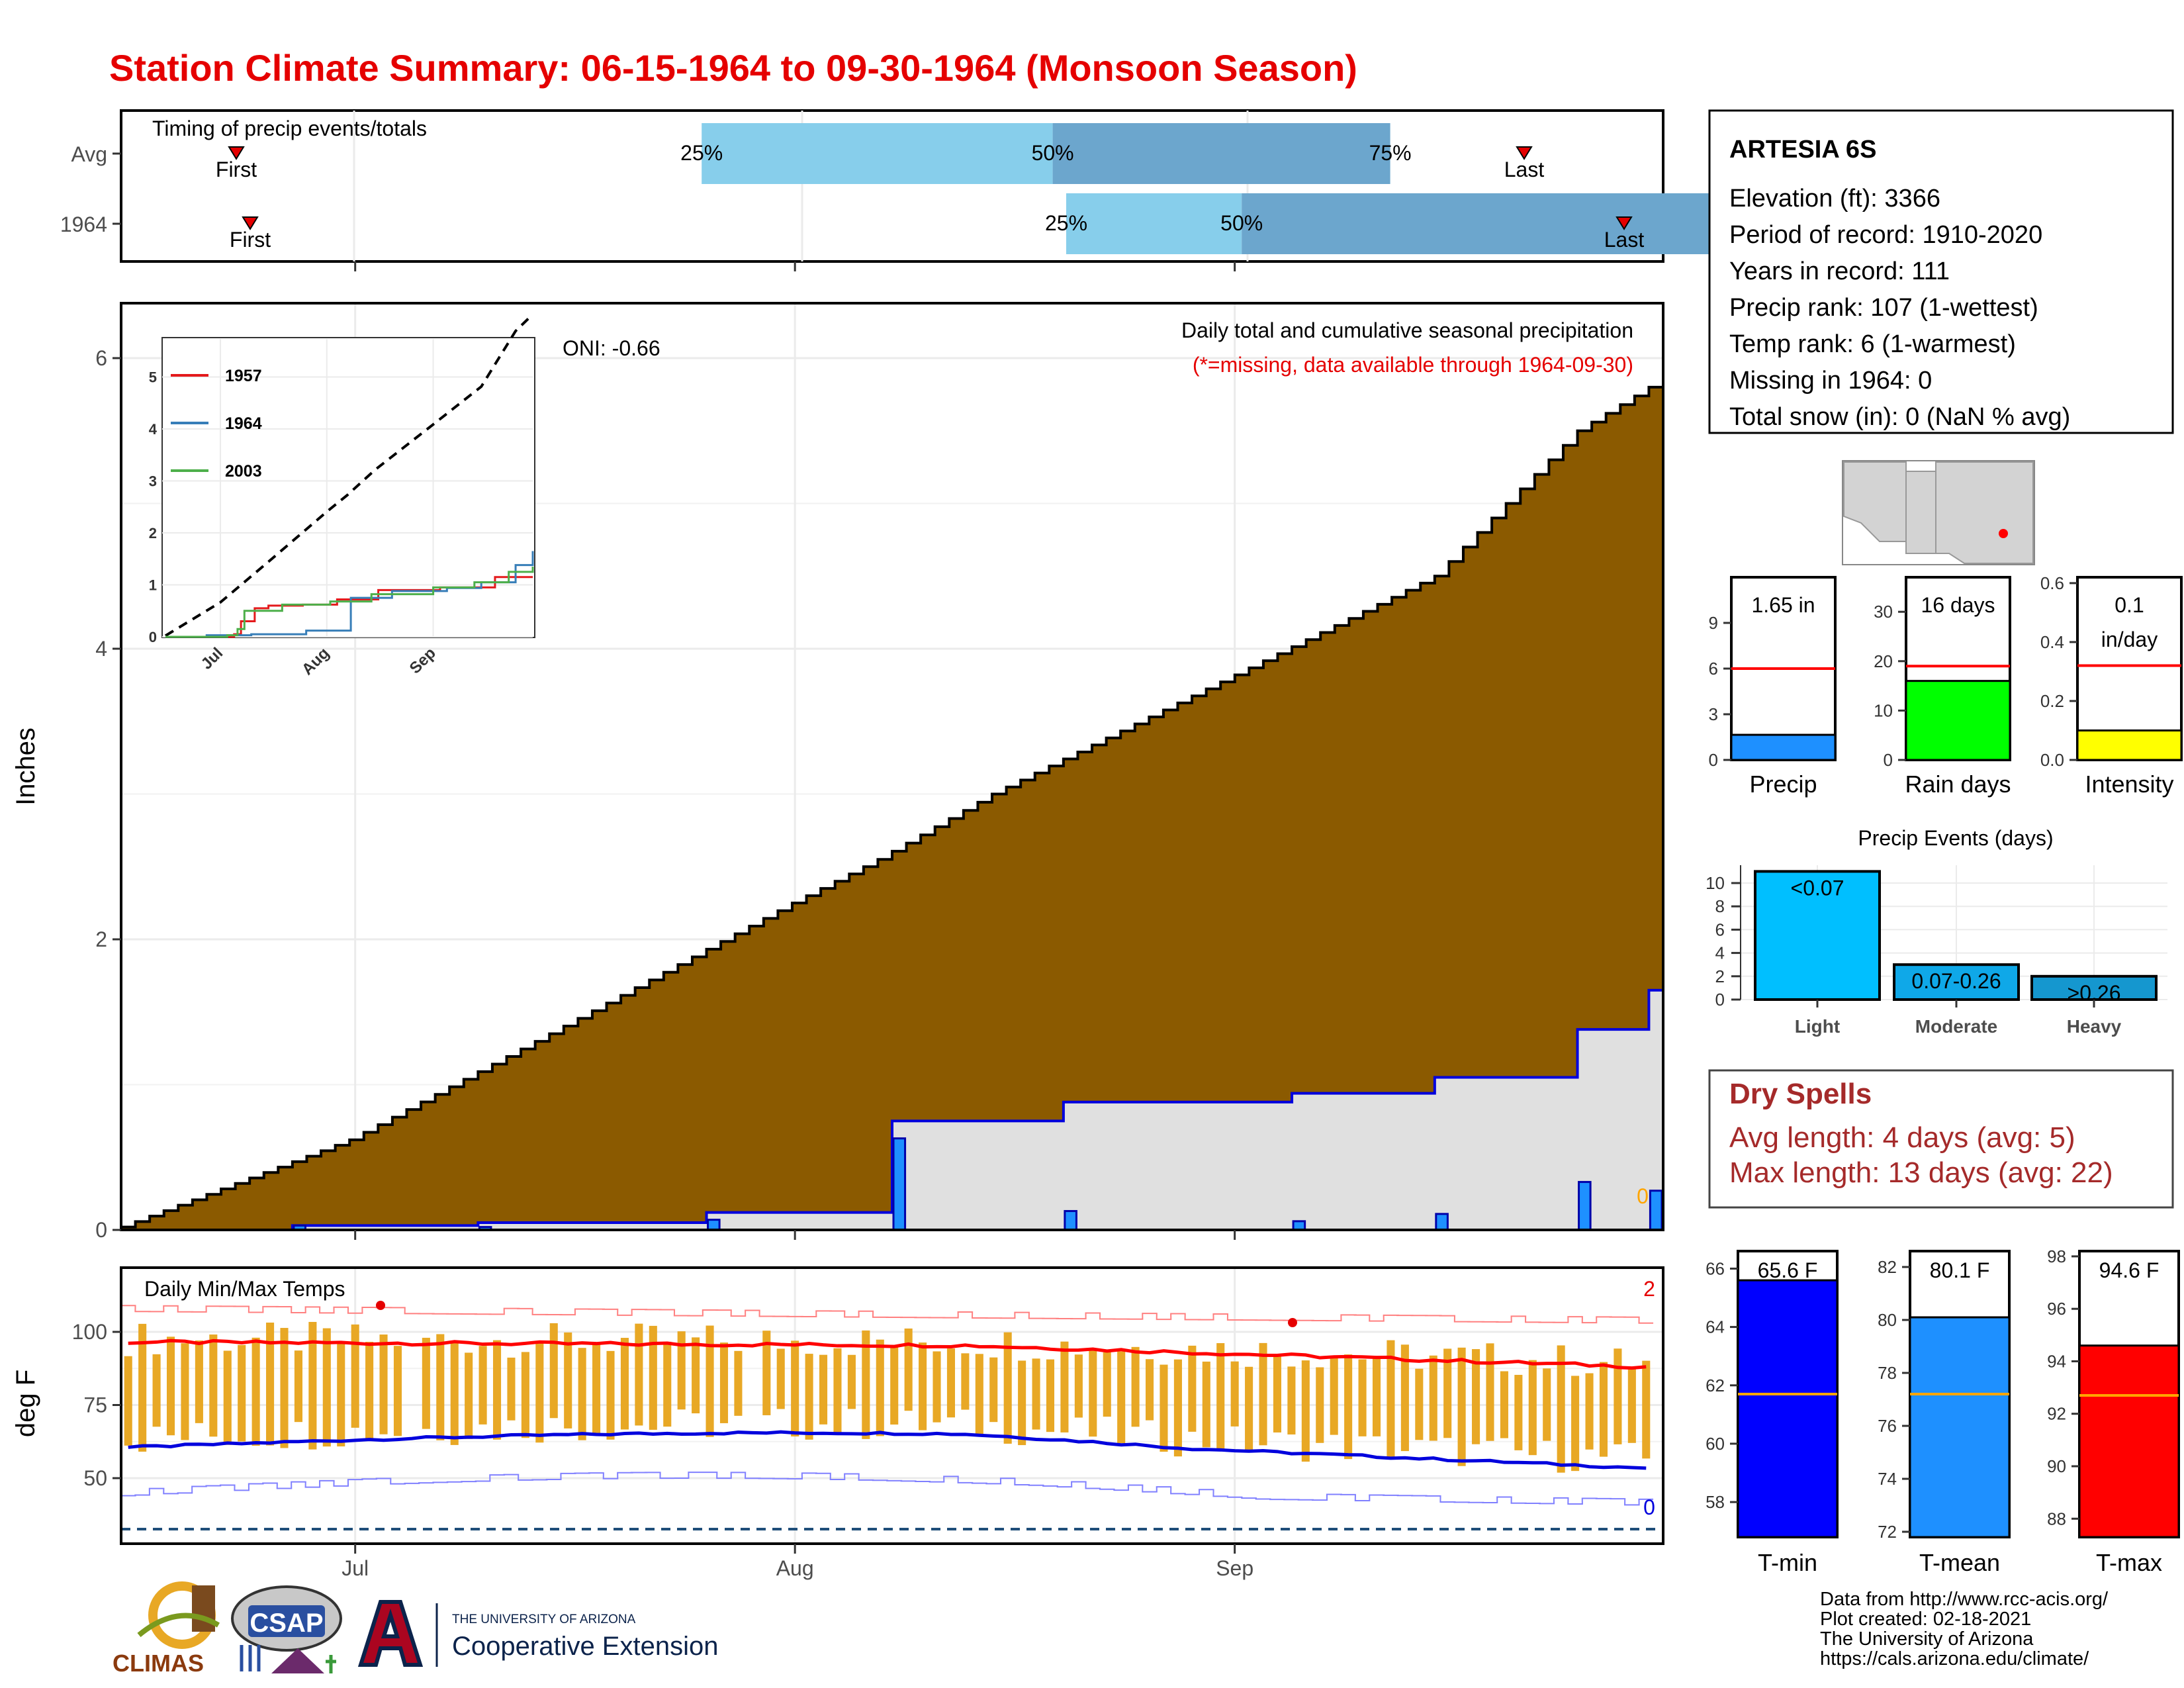 This screenshot has width=2184, height=1688. I want to click on summary-ytick-label: 0.4, so click(2052, 642).